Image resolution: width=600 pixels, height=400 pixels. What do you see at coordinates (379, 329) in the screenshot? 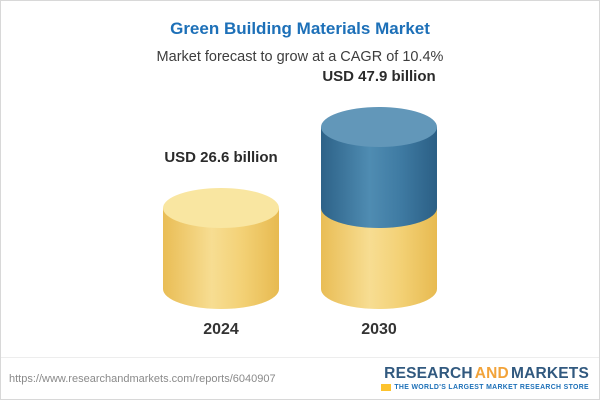
I see `category-label-2030: 2030` at bounding box center [379, 329].